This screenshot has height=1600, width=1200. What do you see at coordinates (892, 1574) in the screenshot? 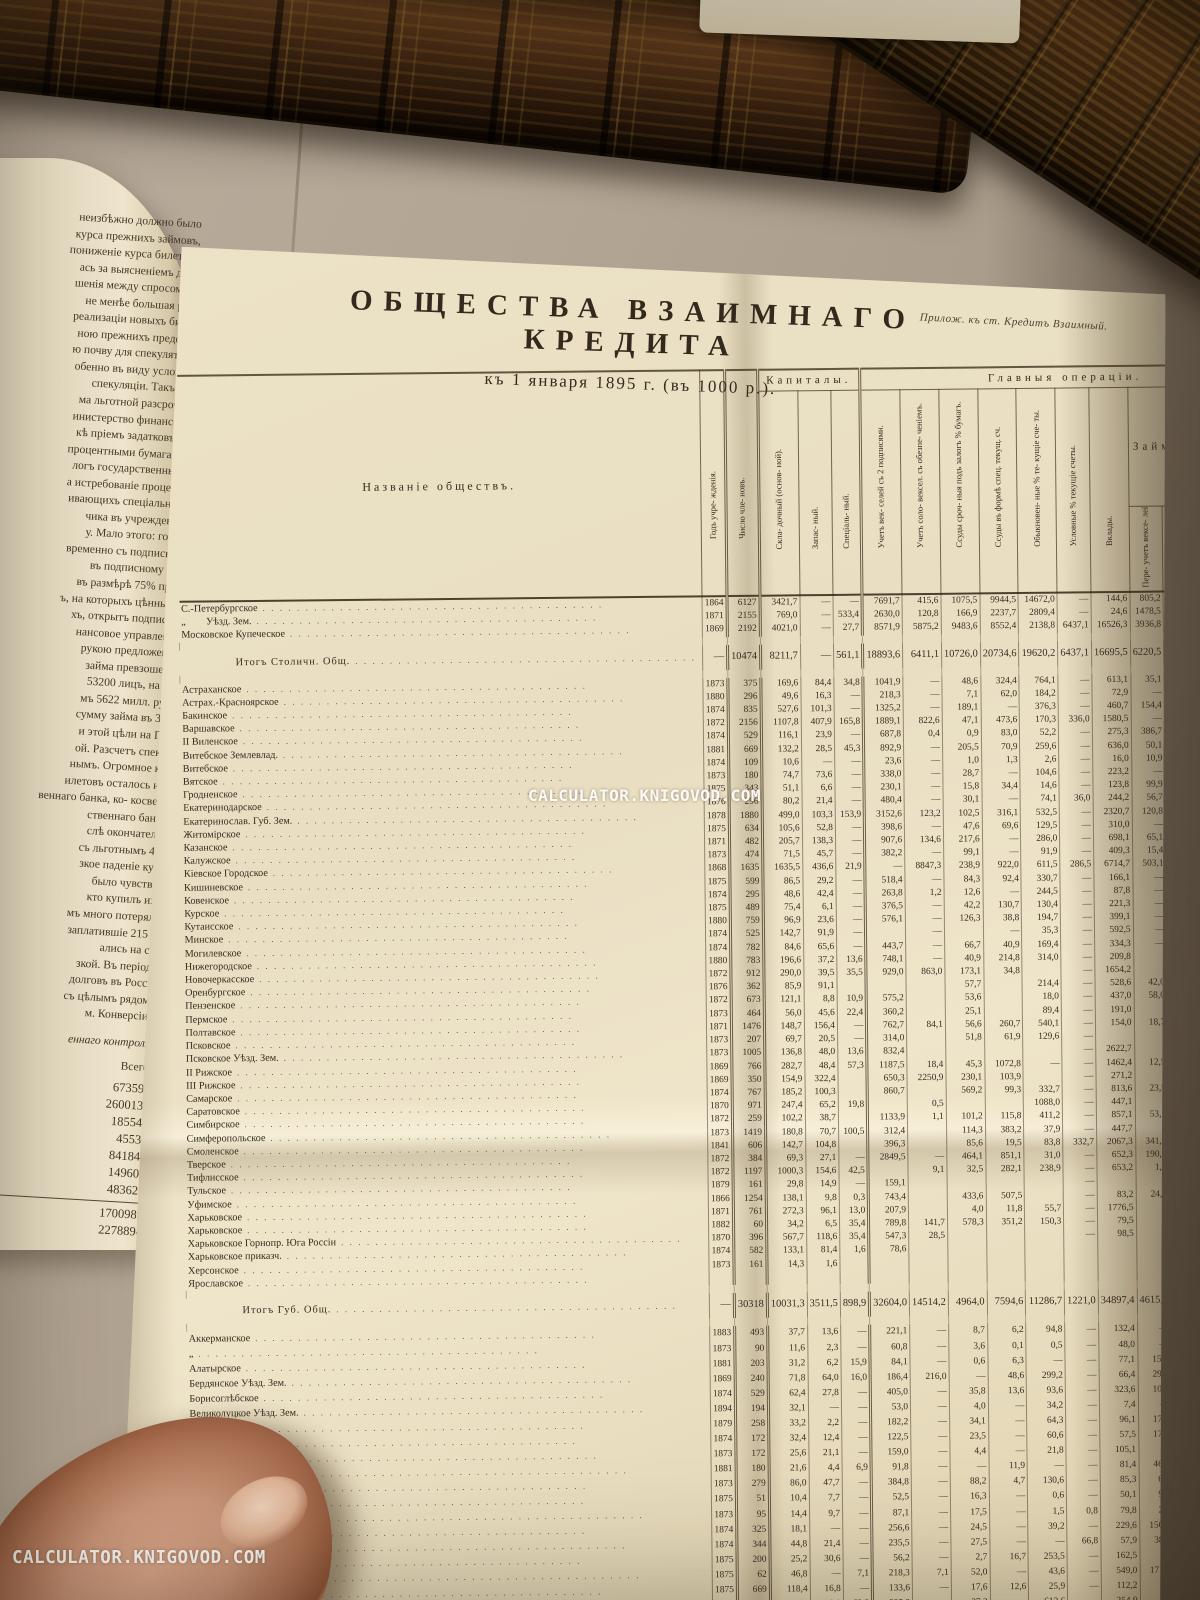
I see `cell: 218,3` at bounding box center [892, 1574].